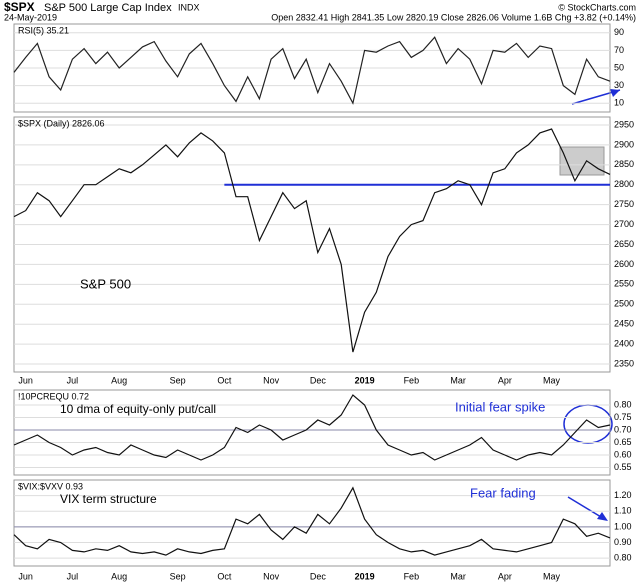 The image size is (640, 584). I want to click on y-tick-label: 1.10, so click(623, 511).